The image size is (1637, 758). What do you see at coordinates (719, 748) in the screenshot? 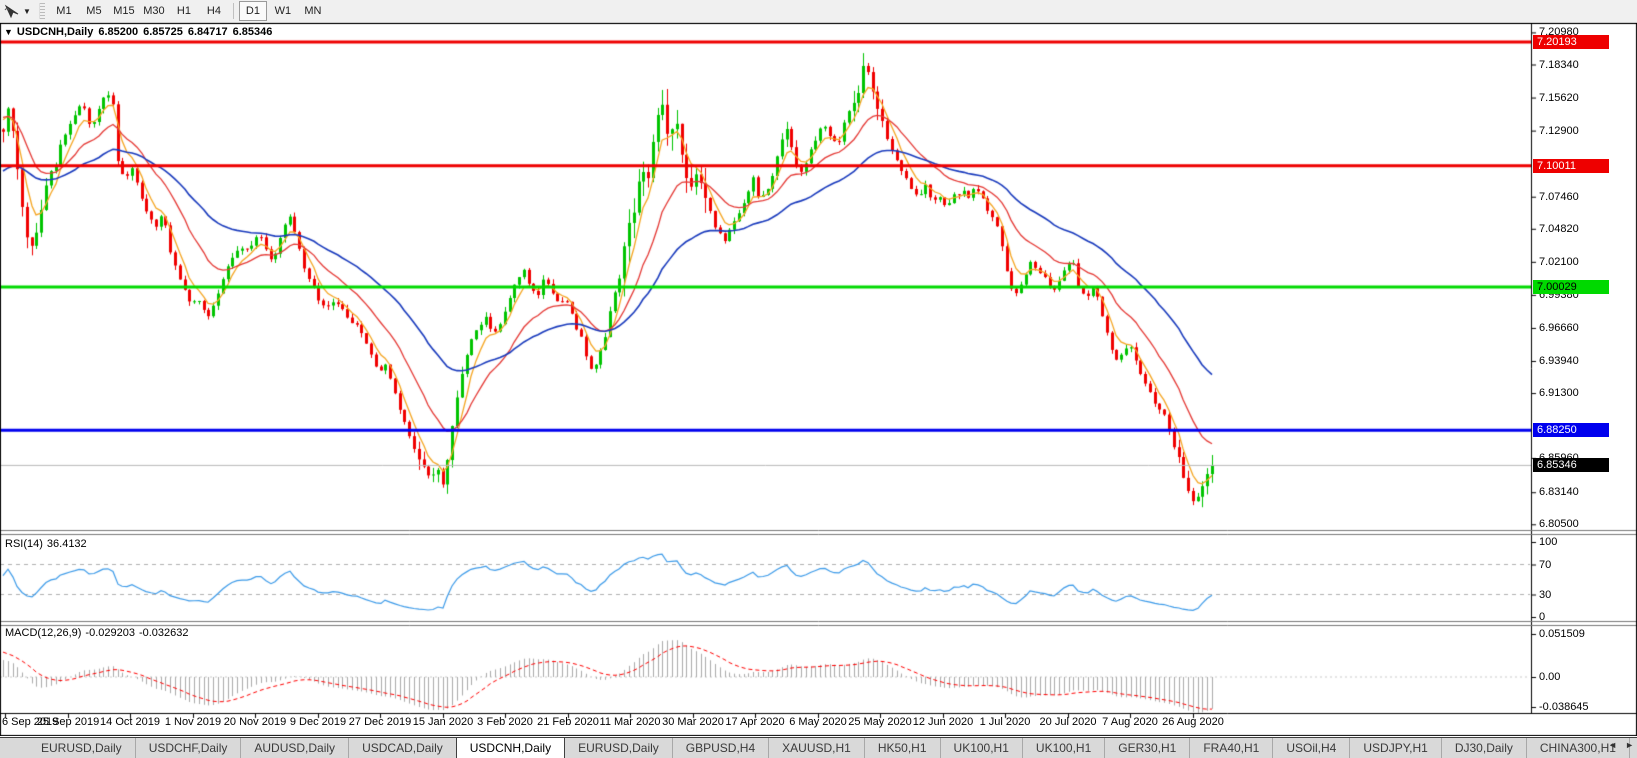
I see `chart-tab-gbpusd-h4: GBPUSD,H4` at bounding box center [719, 748].